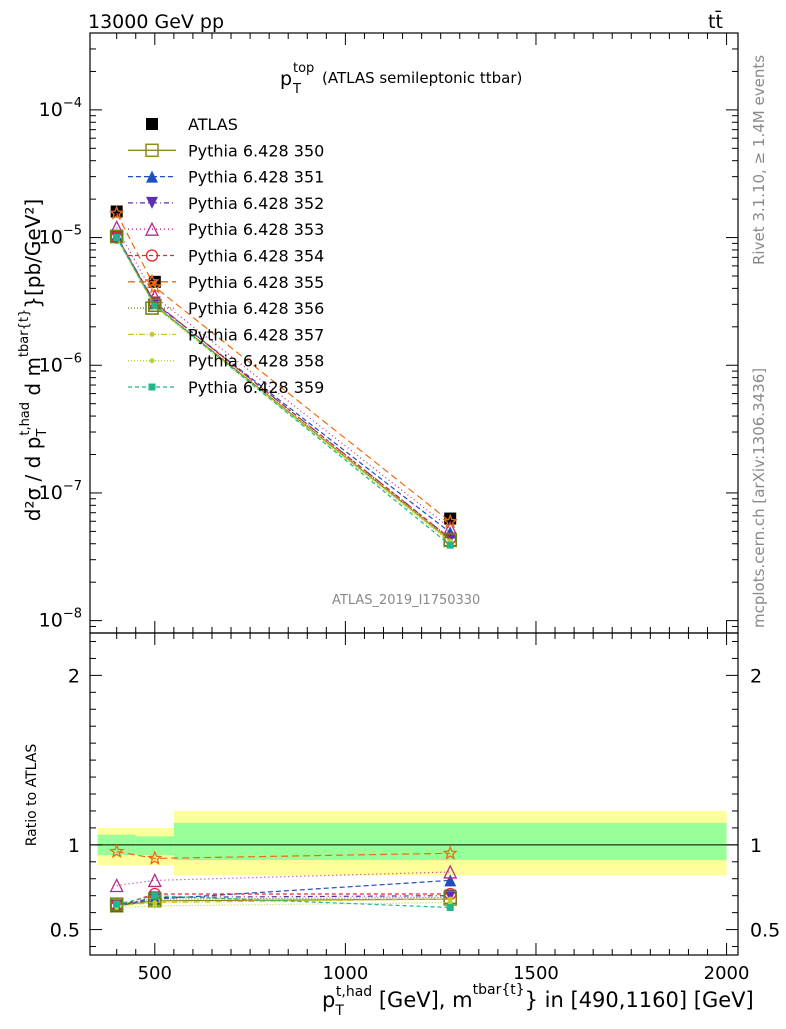 The width and height of the screenshot is (786, 1029). I want to click on energy-label: 13000 GeV pp, so click(156, 22).